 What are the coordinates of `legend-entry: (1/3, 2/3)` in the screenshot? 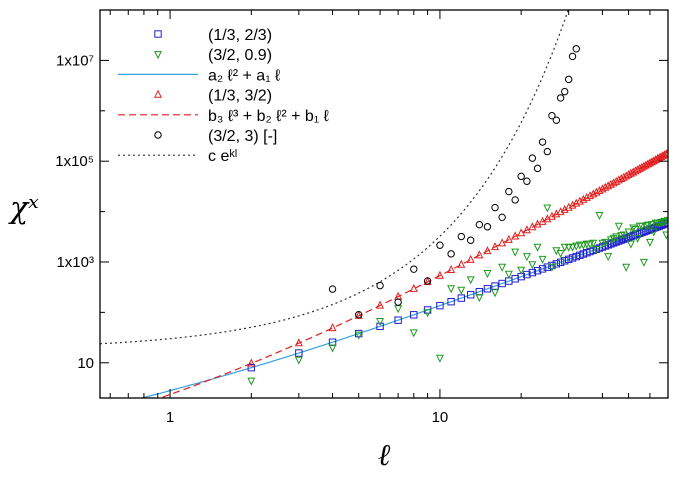 It's located at (213, 35).